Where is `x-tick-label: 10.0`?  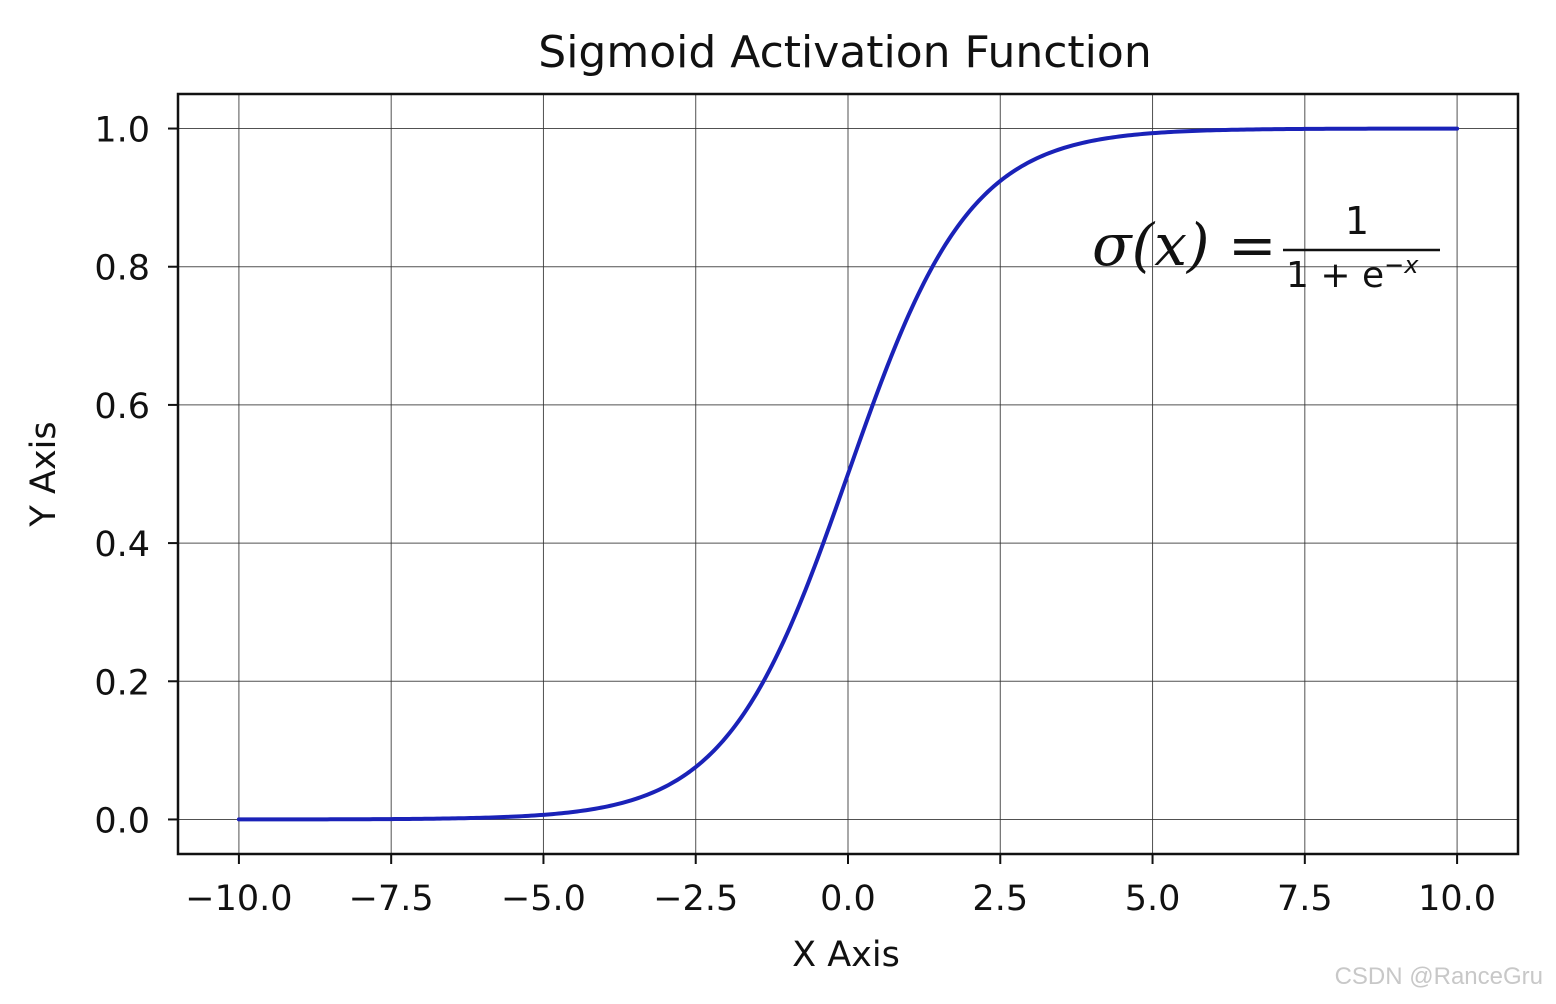
x-tick-label: 10.0 is located at coordinates (1457, 899).